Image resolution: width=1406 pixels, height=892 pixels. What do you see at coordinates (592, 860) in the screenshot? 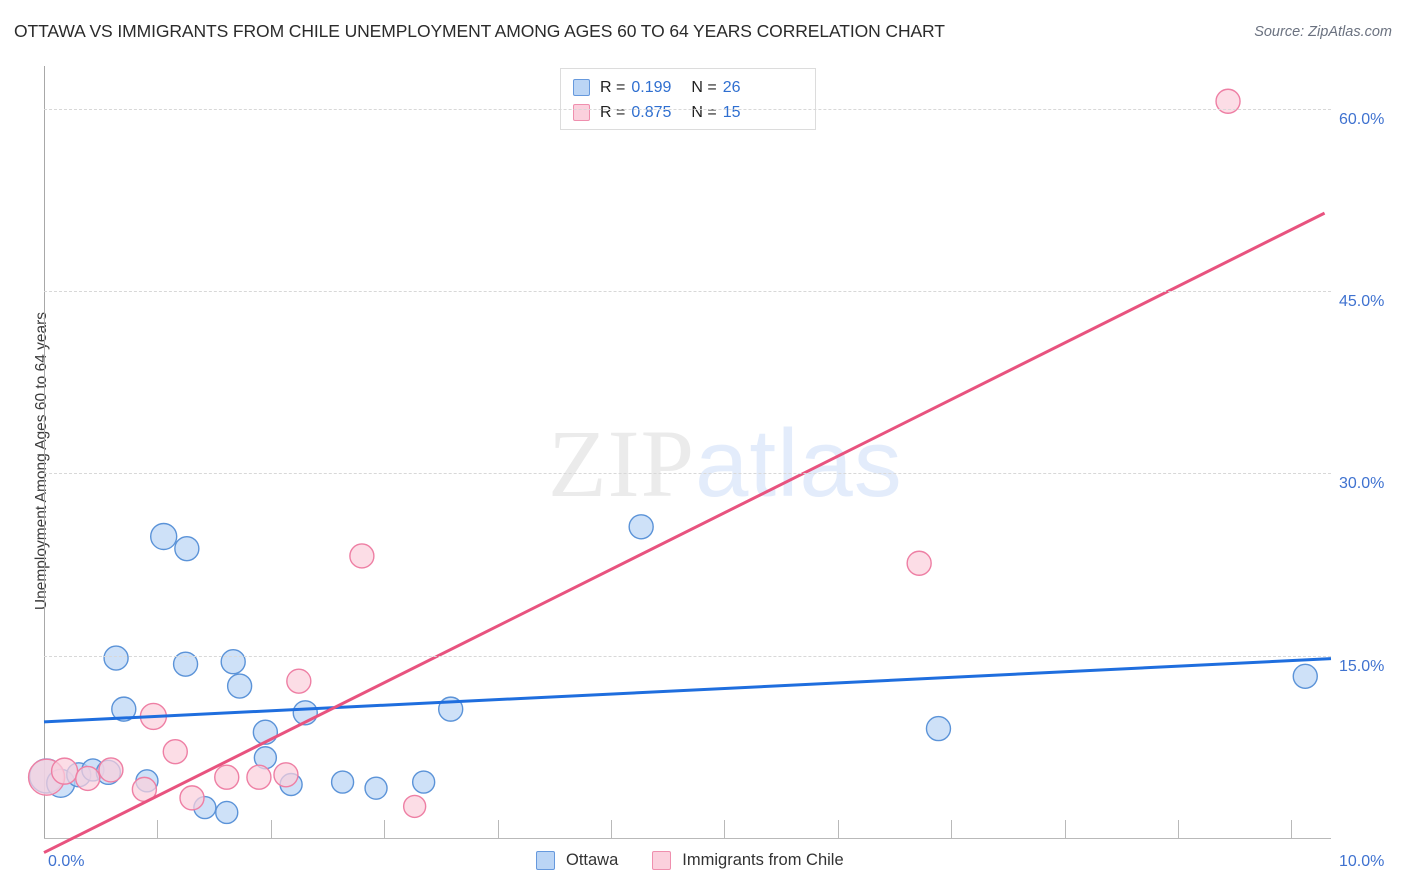
I see `legend-label-ottawa: Ottawa` at bounding box center [592, 860].